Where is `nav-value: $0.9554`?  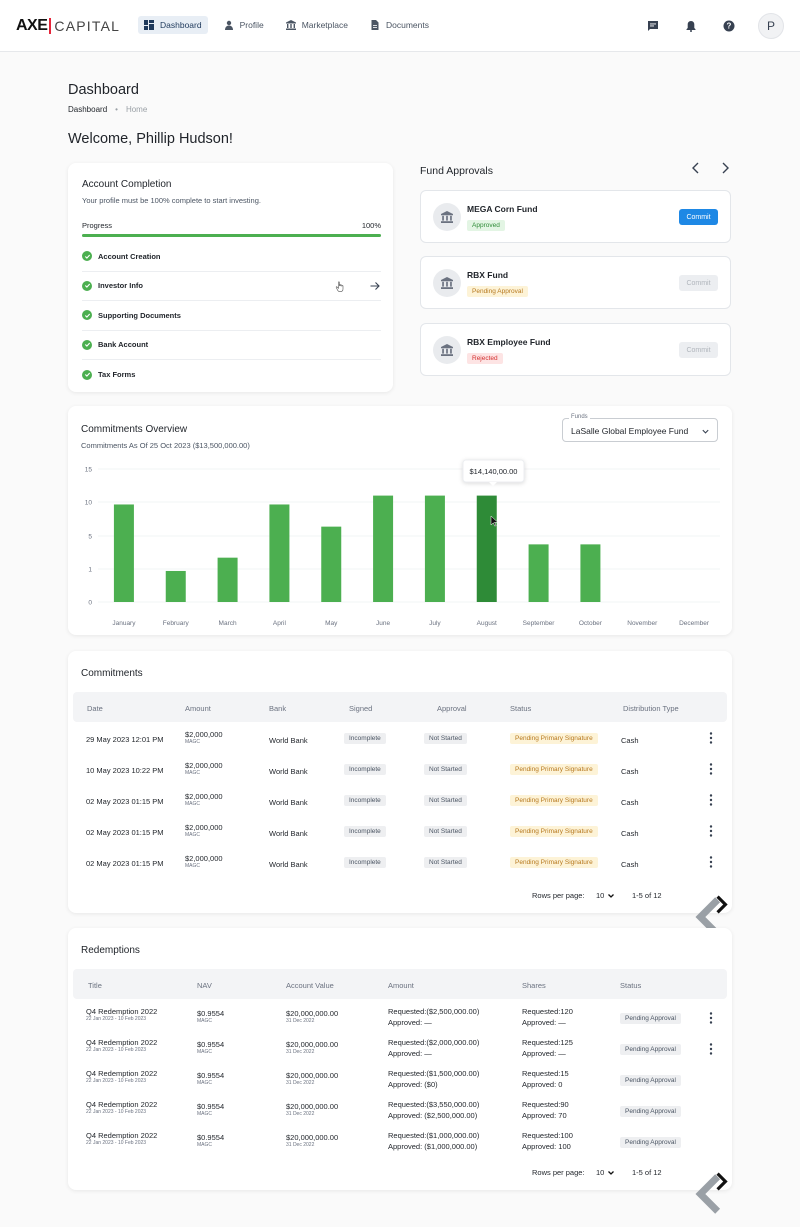
nav-value: $0.9554 is located at coordinates (211, 1106).